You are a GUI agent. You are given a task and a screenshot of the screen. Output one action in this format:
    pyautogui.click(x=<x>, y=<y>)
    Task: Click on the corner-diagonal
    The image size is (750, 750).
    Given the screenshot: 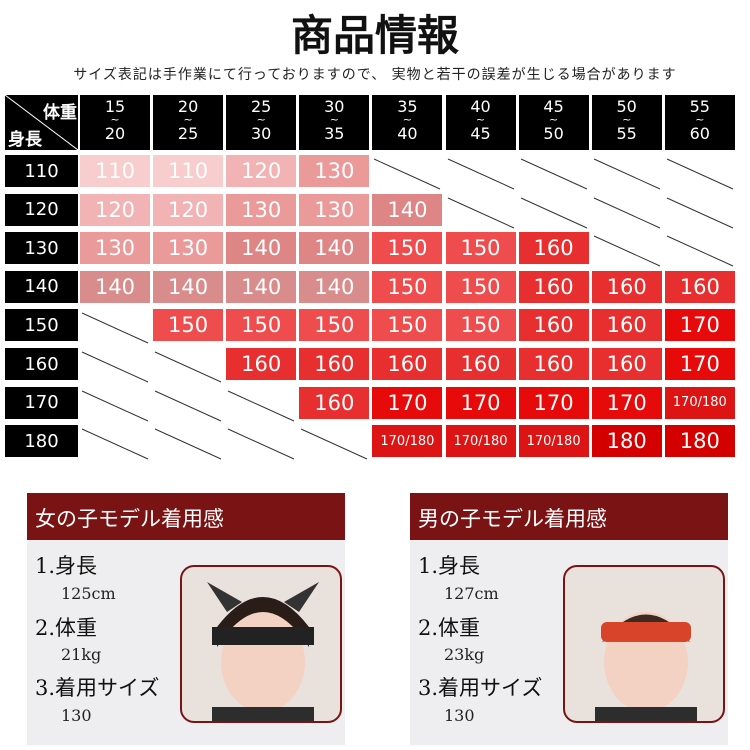 What is the action you would take?
    pyautogui.click(x=41, y=122)
    